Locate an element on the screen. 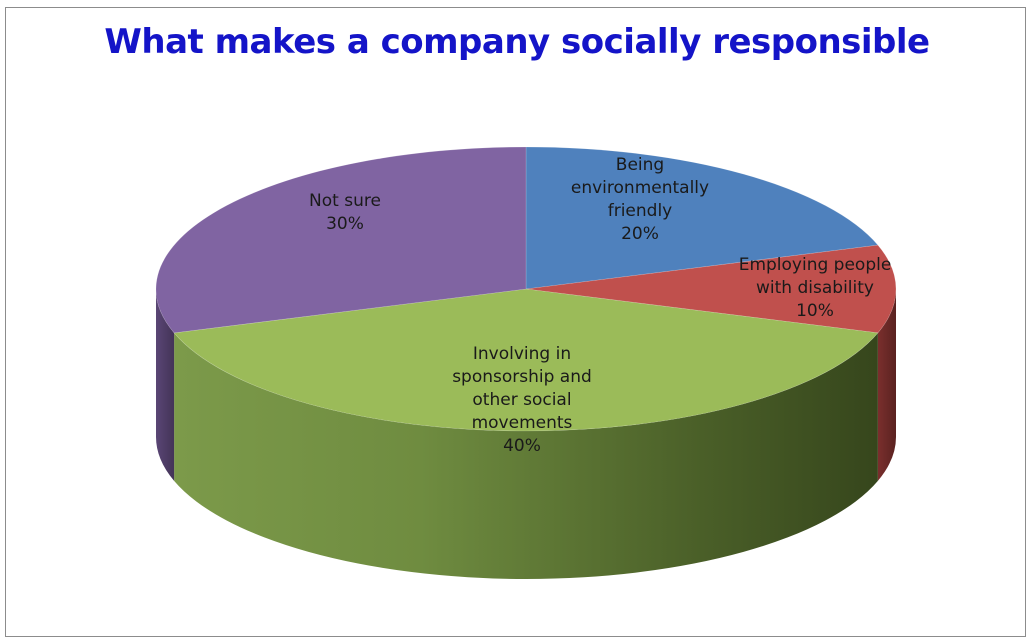  slice-label-line: friendly is located at coordinates (640, 211).